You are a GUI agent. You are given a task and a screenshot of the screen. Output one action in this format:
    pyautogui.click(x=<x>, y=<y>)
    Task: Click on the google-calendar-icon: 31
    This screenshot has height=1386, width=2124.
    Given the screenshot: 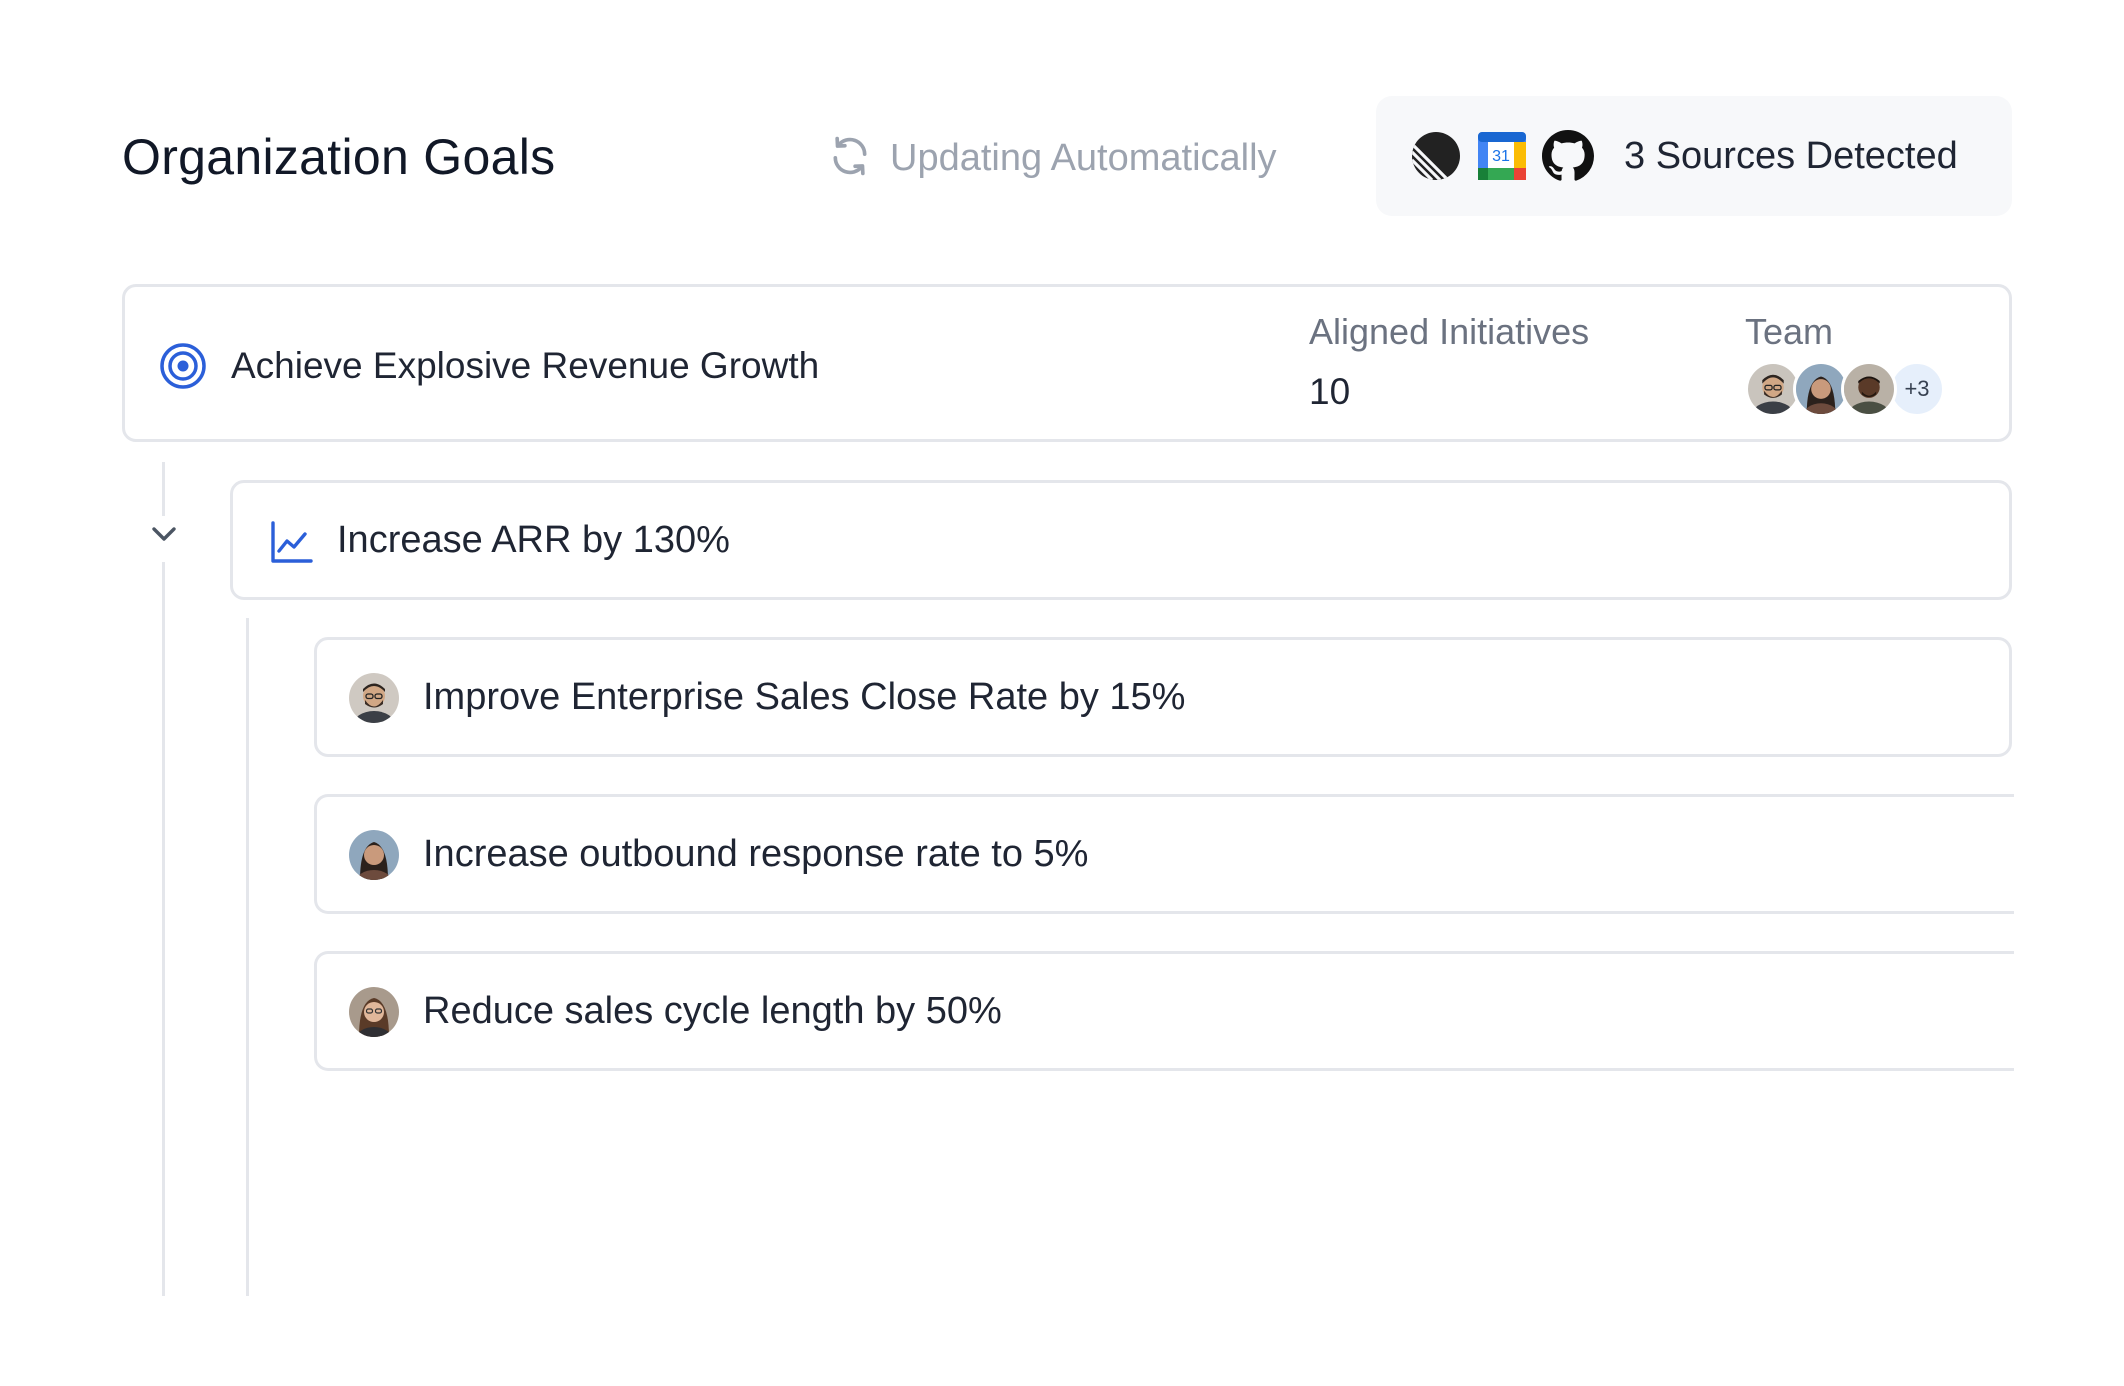 What is the action you would take?
    pyautogui.click(x=1502, y=156)
    